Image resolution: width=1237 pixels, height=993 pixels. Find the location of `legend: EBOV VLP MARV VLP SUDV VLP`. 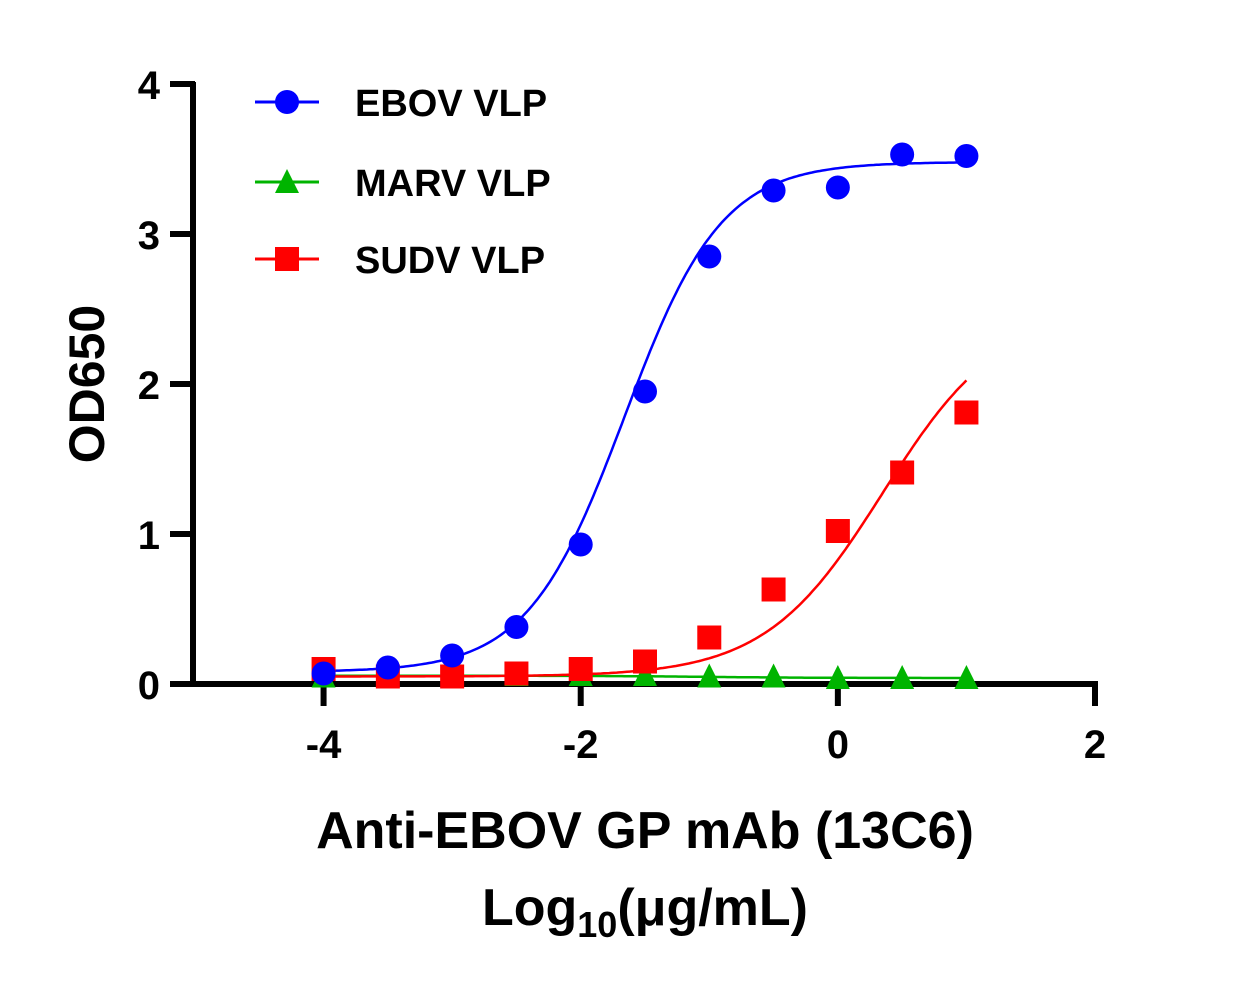

legend: EBOV VLP MARV VLP SUDV VLP is located at coordinates (403, 182).